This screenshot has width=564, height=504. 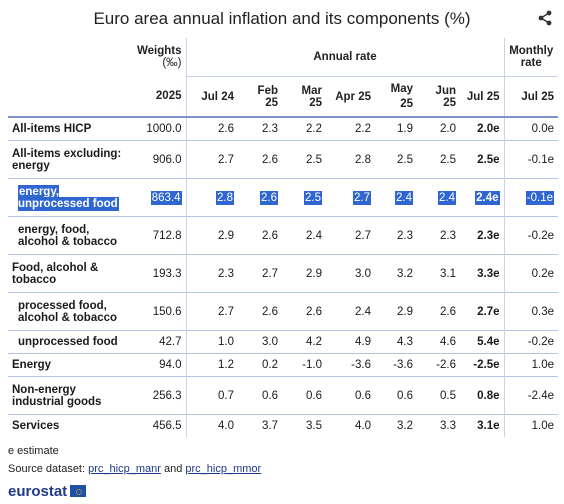 I want to click on table-cell: 2.9, so click(x=304, y=274).